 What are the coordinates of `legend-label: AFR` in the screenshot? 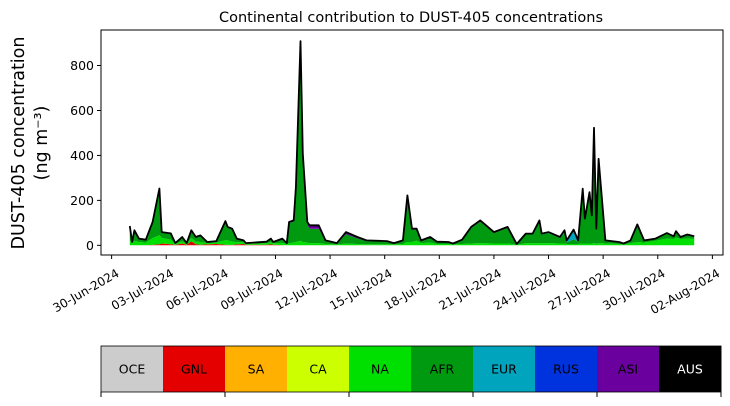 It's located at (442, 369).